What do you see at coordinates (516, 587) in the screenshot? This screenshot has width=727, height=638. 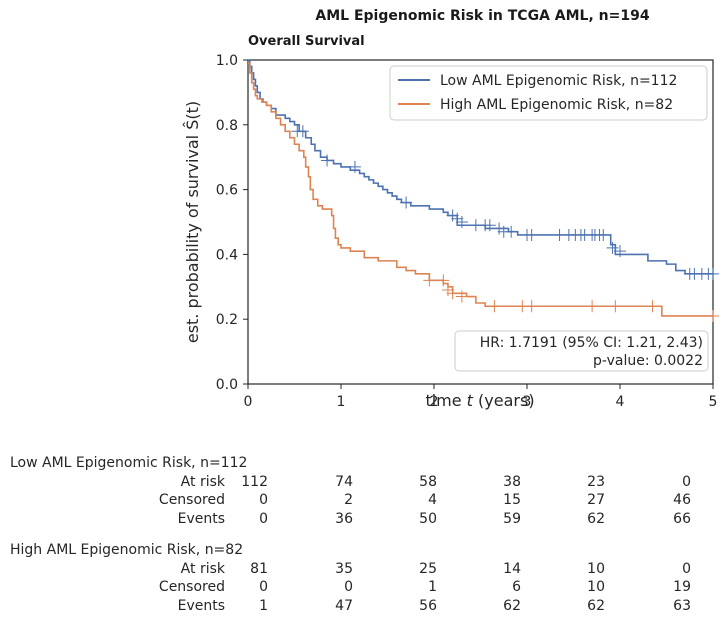 I see `risk-table-cell: 6` at bounding box center [516, 587].